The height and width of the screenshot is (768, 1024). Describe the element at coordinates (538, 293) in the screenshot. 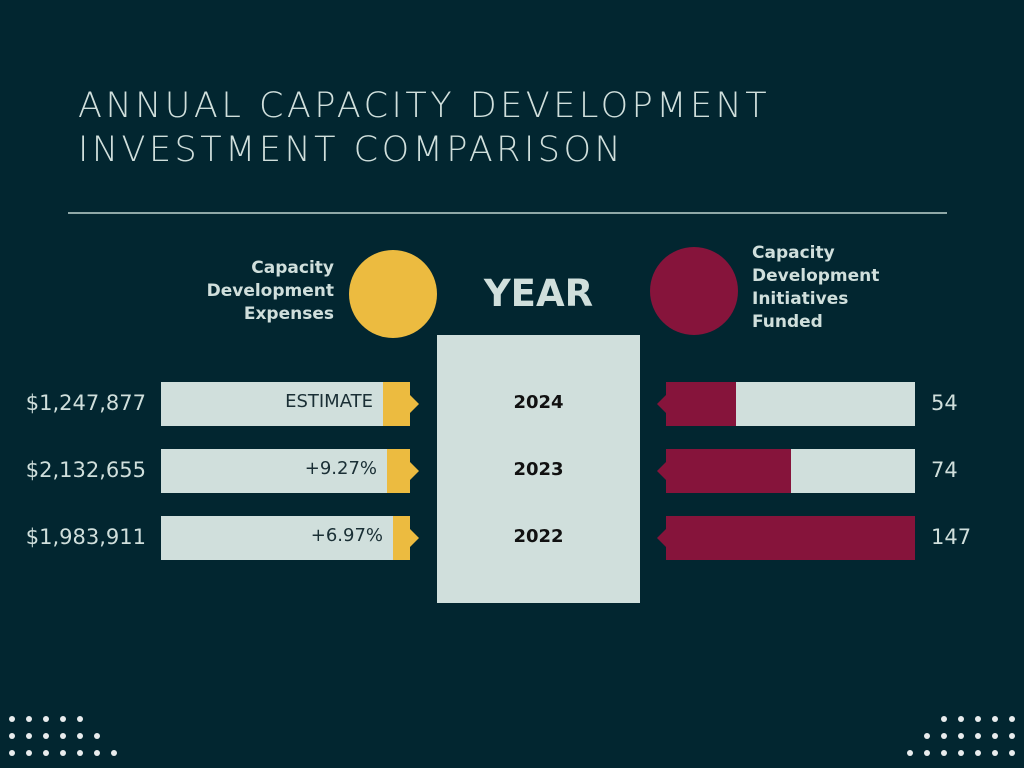

I see `year-column-header: YEAR` at that location.